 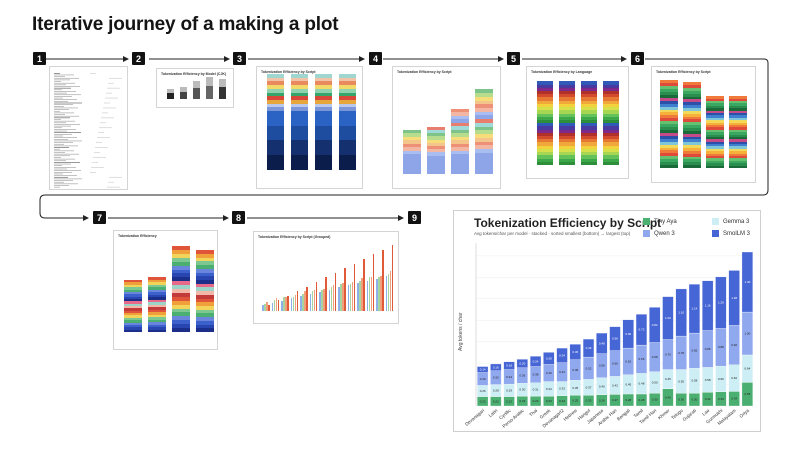 I want to click on data-label: 0.20, so click(x=522, y=364).